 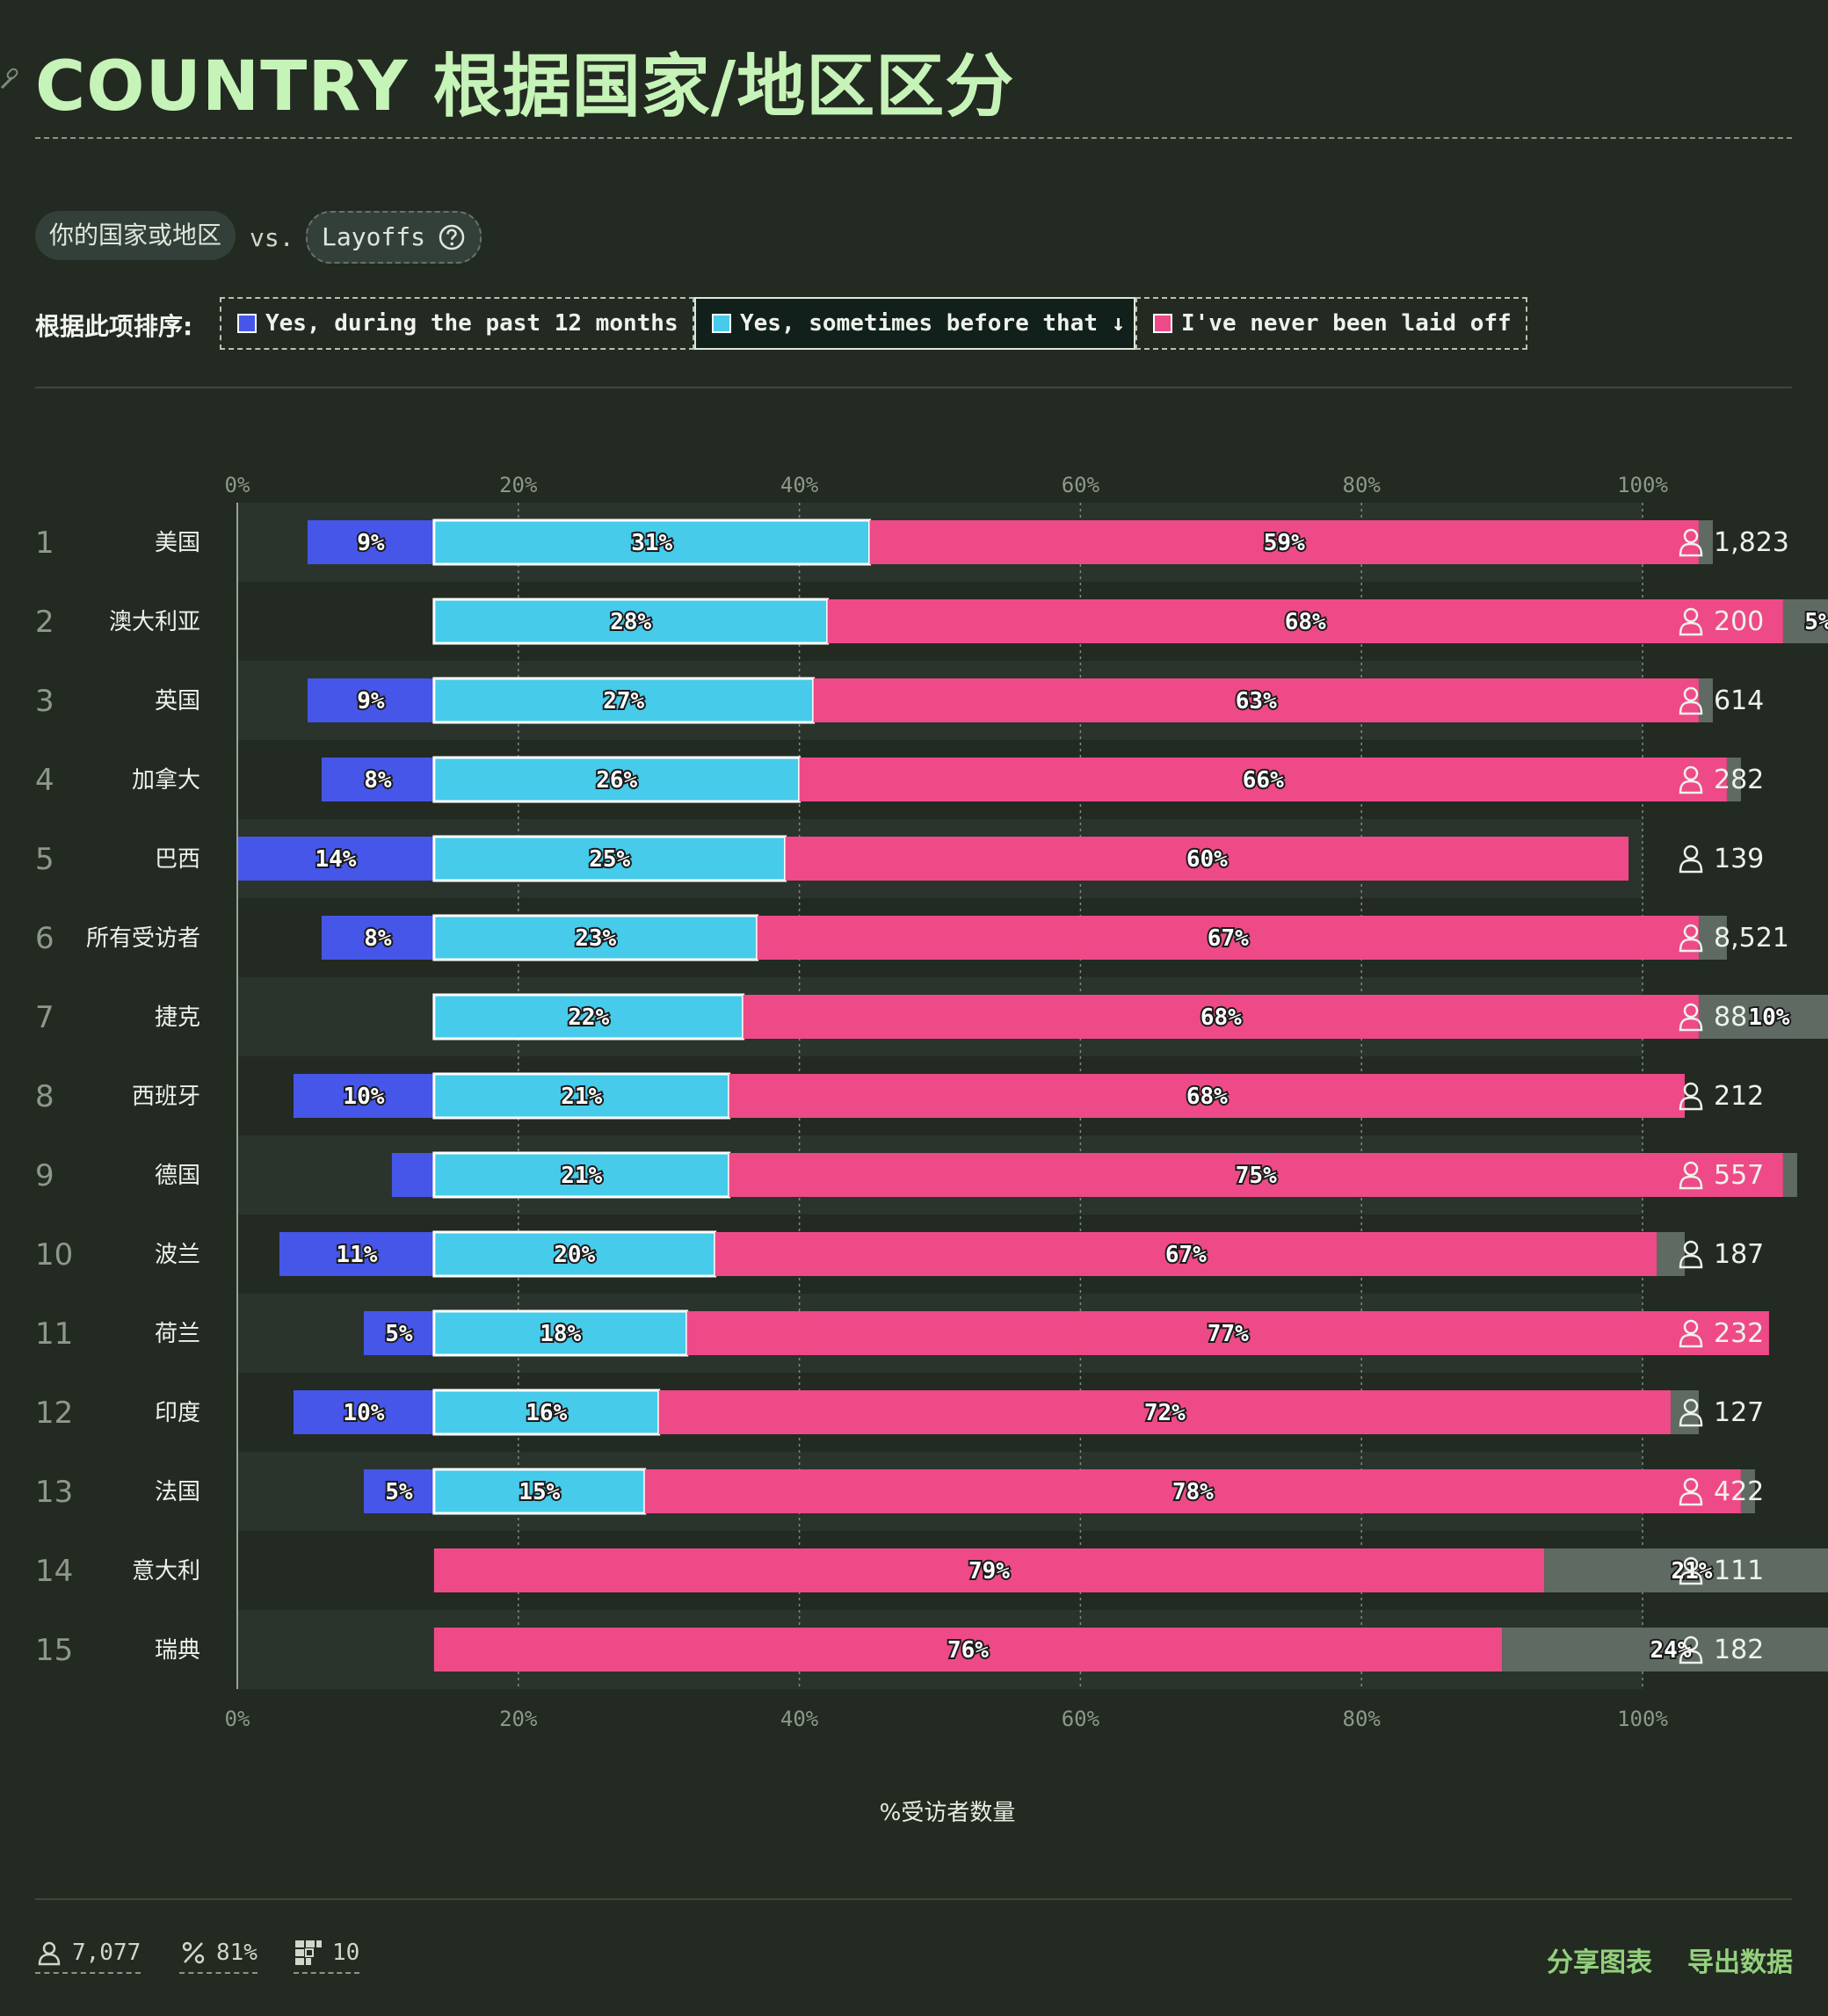 What do you see at coordinates (327, 1956) in the screenshot?
I see `segments-stat: 10` at bounding box center [327, 1956].